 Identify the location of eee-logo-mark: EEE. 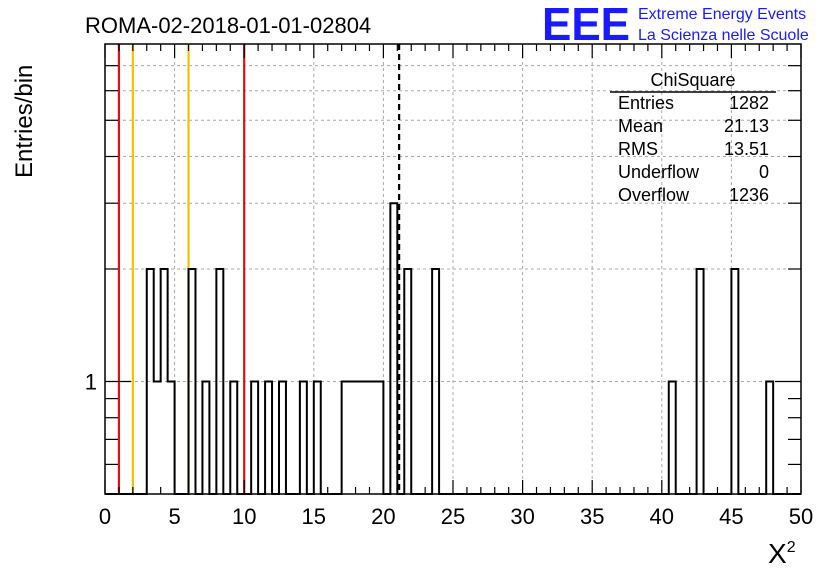
(586, 25).